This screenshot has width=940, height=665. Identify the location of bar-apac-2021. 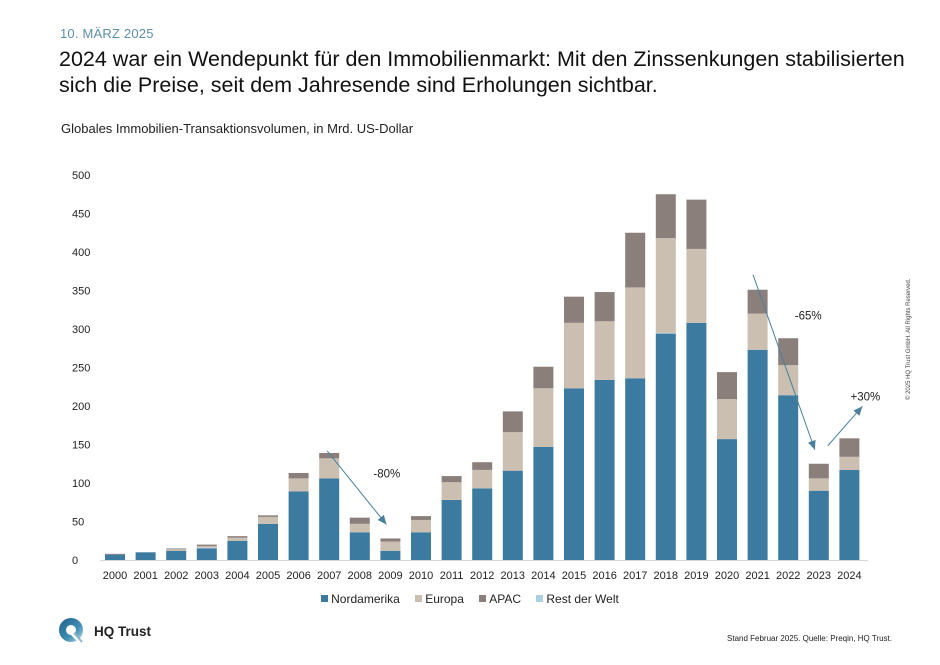
(757, 301).